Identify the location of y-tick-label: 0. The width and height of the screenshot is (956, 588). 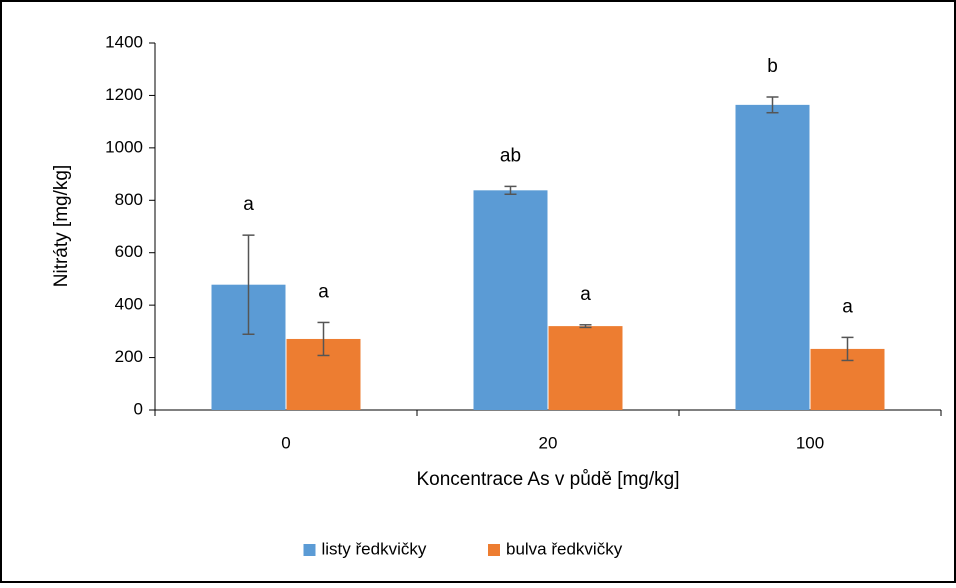
(138, 408).